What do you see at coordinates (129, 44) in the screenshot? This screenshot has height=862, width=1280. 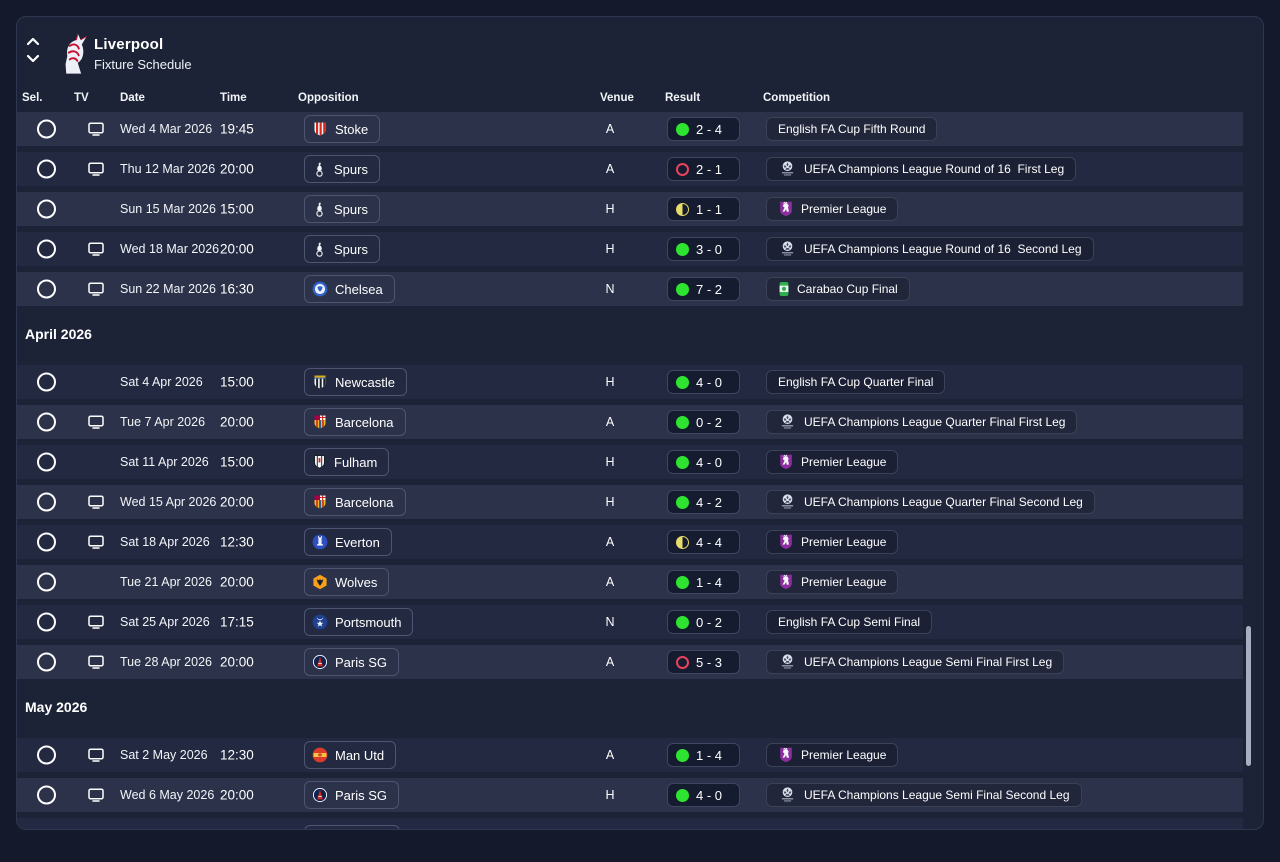 I see `page-title: Liverpool` at bounding box center [129, 44].